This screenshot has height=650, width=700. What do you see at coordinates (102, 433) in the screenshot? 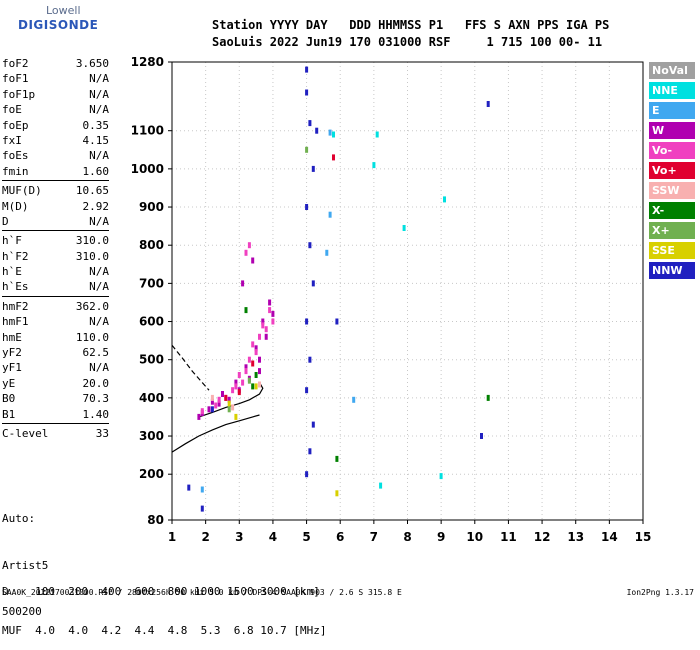
I see `param-value: 33` at bounding box center [102, 433].